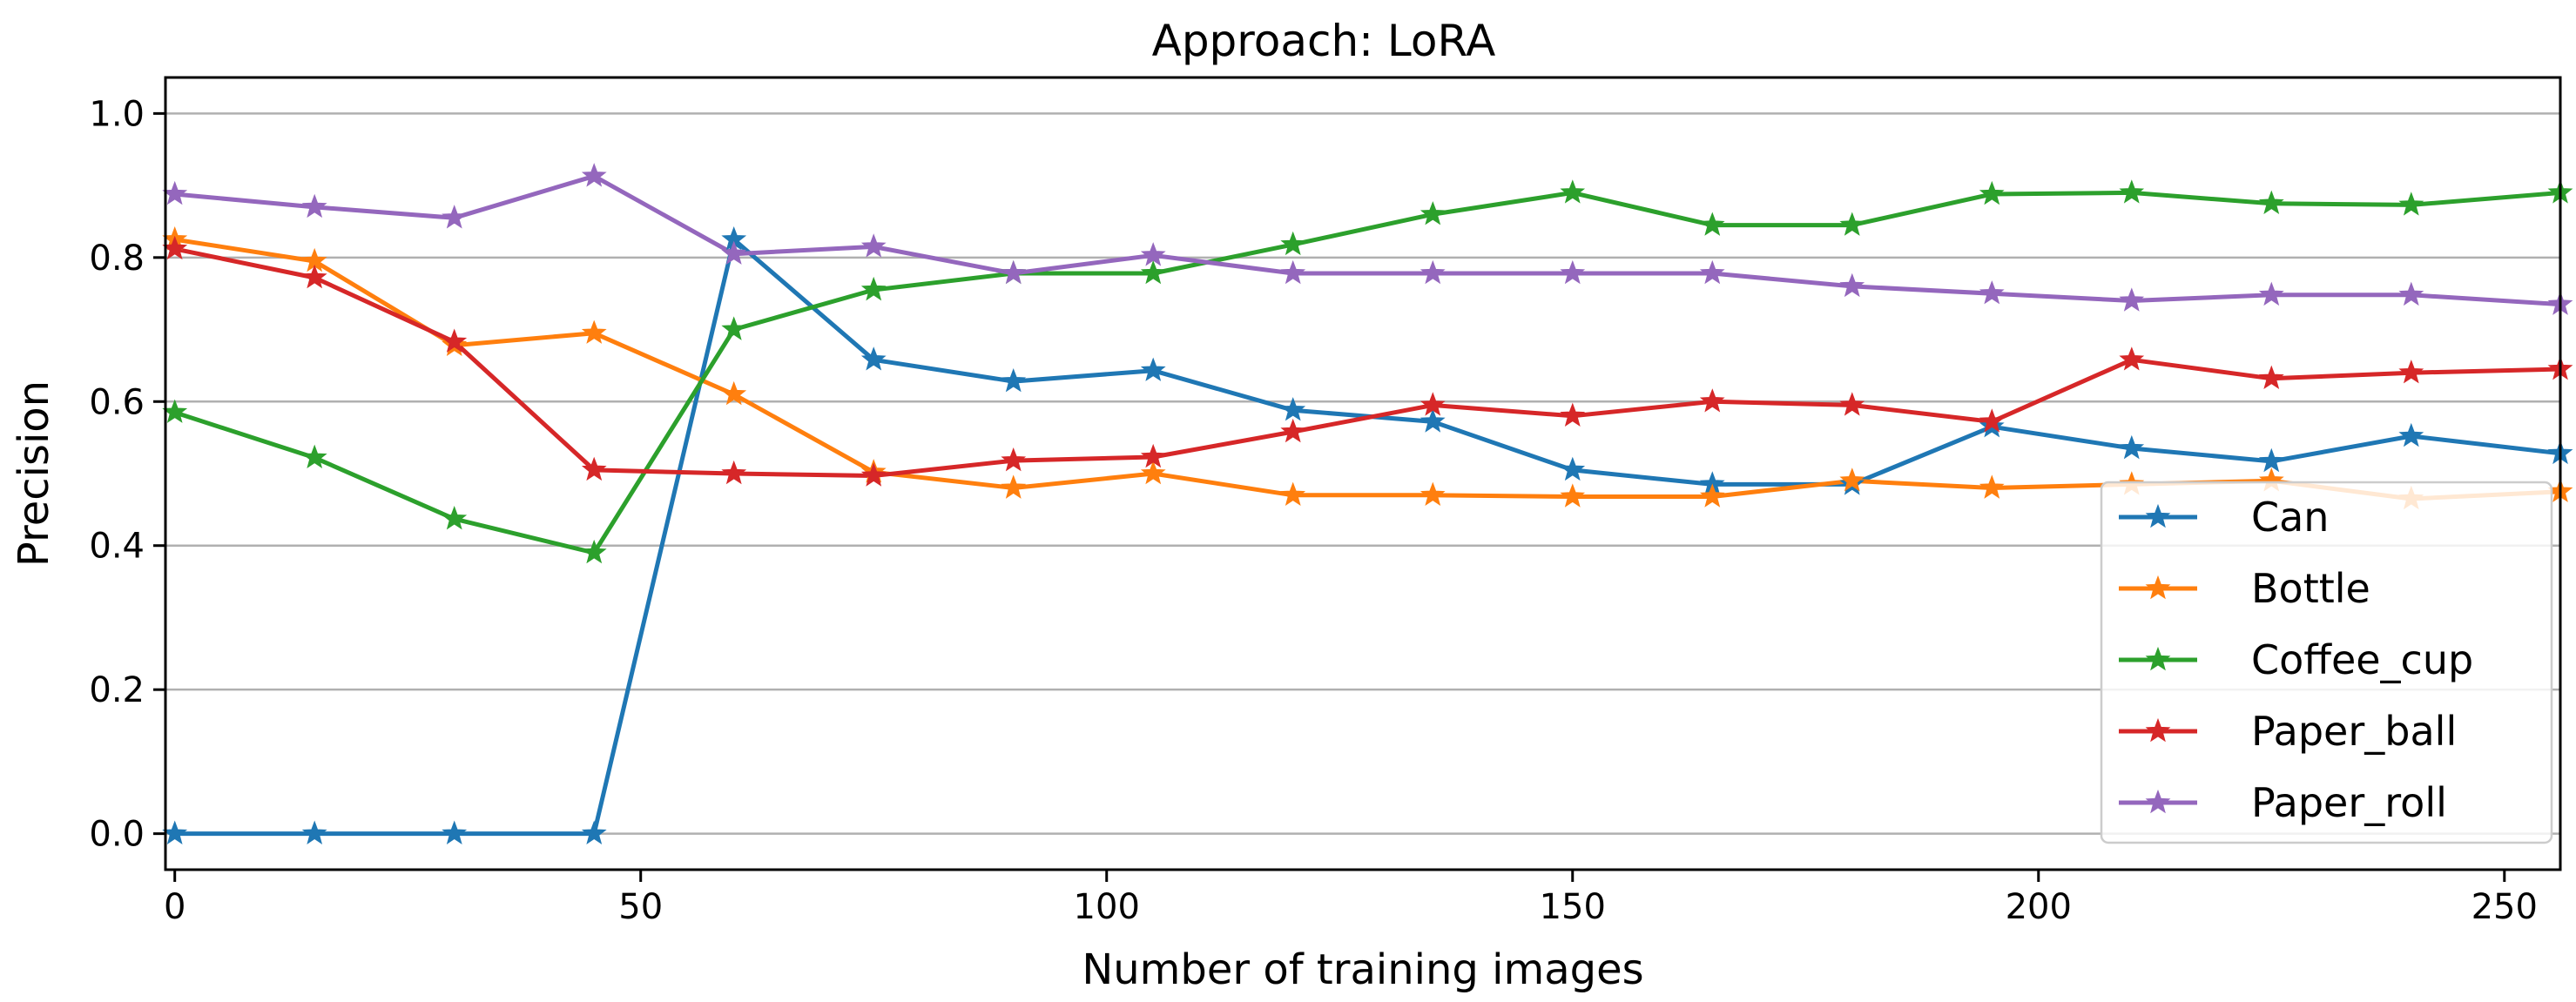  I want to click on legend-label-bottle: Bottle, so click(2310, 588).